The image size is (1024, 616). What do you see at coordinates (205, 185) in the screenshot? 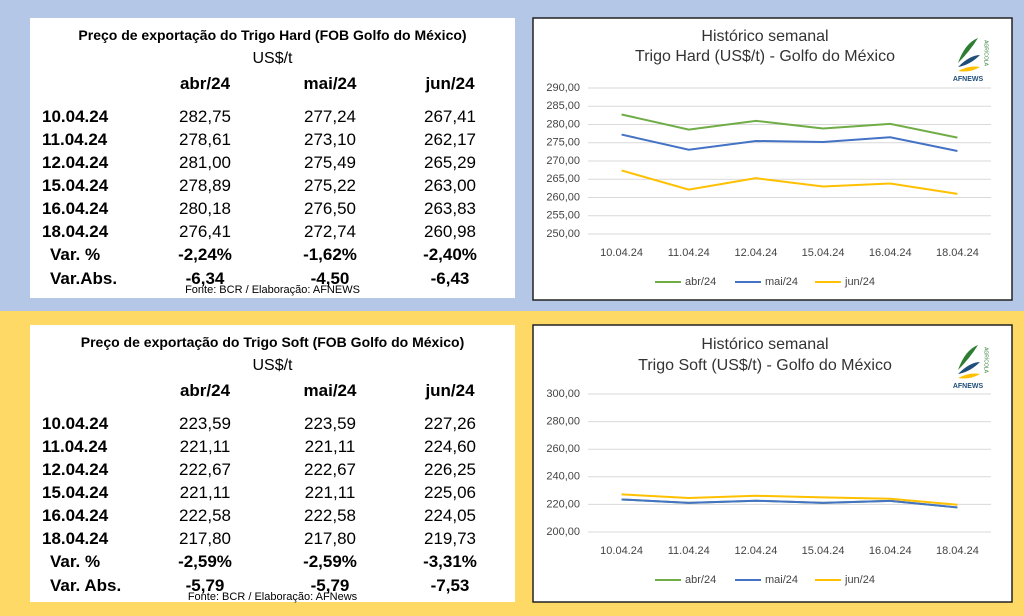
I see `cell: 278,89` at bounding box center [205, 185].